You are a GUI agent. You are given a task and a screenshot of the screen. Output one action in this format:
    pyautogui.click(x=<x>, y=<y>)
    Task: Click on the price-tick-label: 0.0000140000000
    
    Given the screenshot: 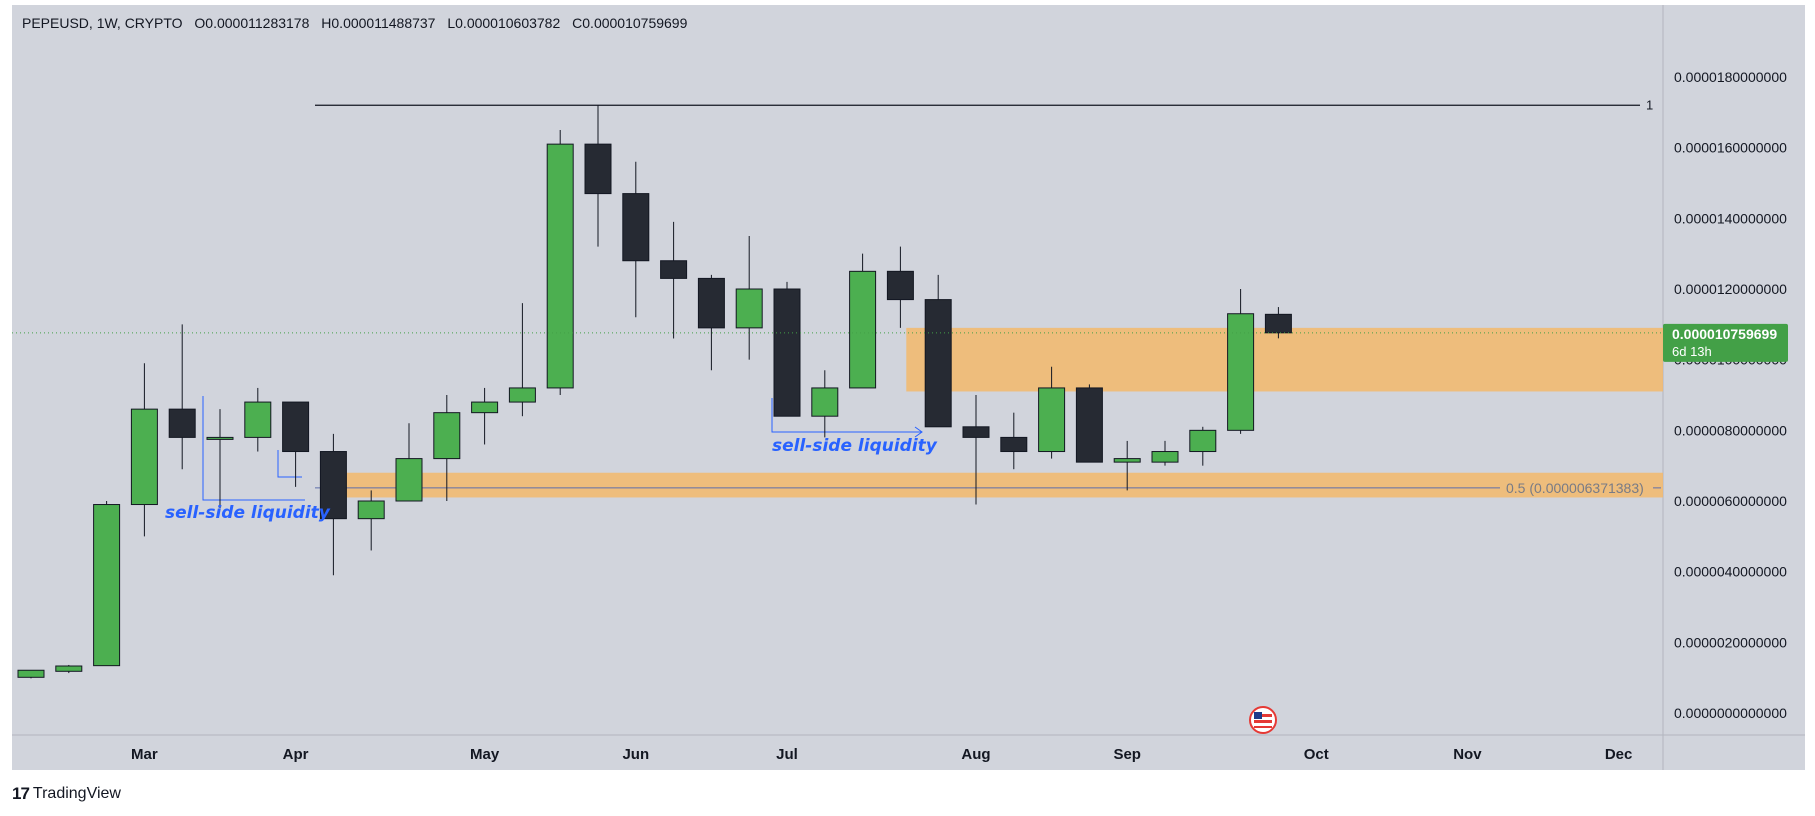 What is the action you would take?
    pyautogui.click(x=1730, y=218)
    